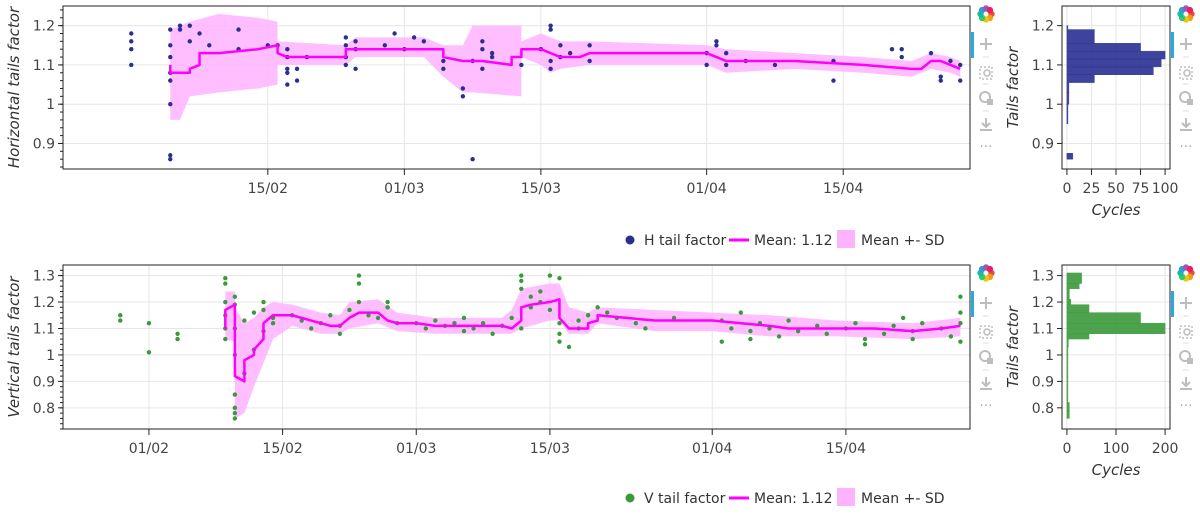 This screenshot has height=520, width=1200. What do you see at coordinates (903, 241) in the screenshot?
I see `legend-band-label: Mean +- SD` at bounding box center [903, 241].